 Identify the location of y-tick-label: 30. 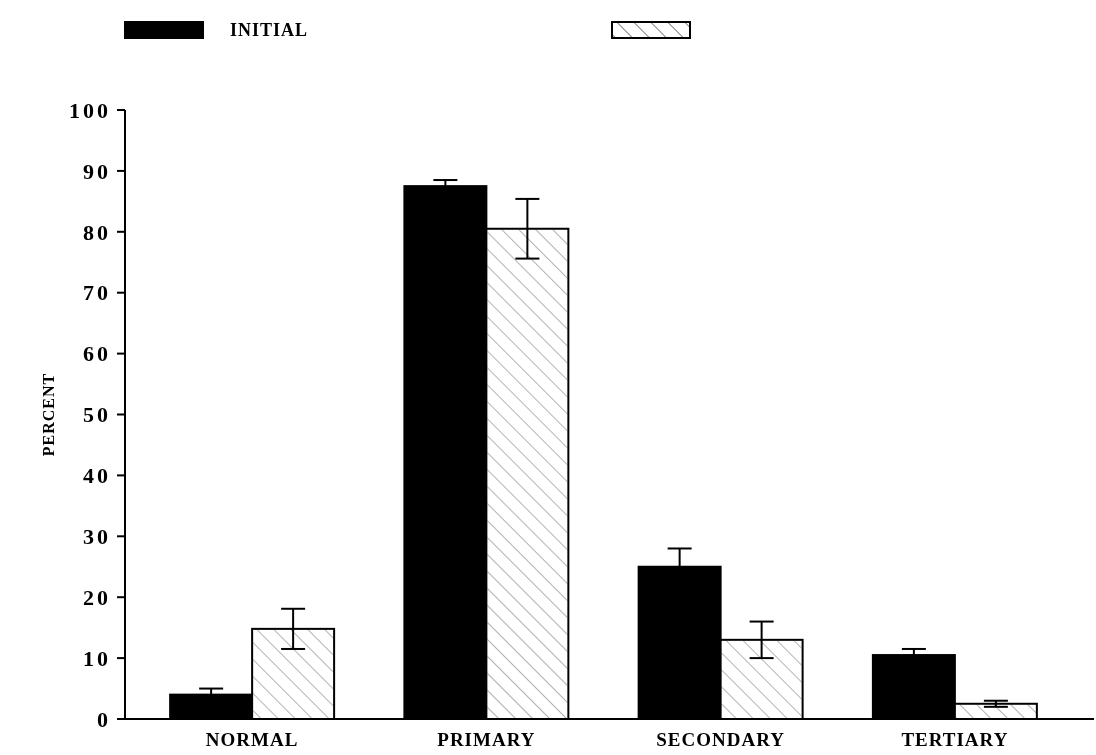
(97, 536).